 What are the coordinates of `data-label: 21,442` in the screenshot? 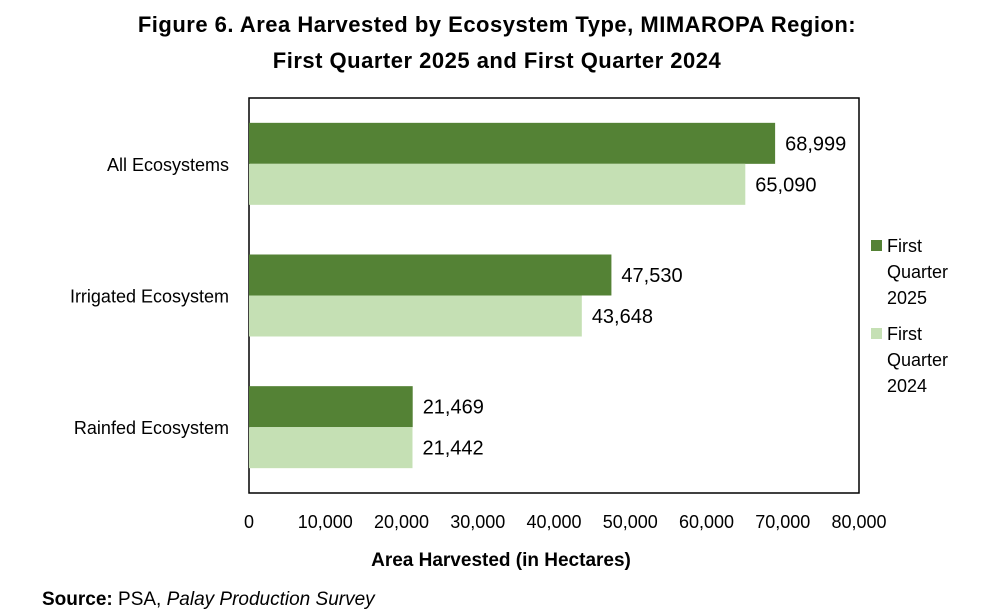 It's located at (452, 449).